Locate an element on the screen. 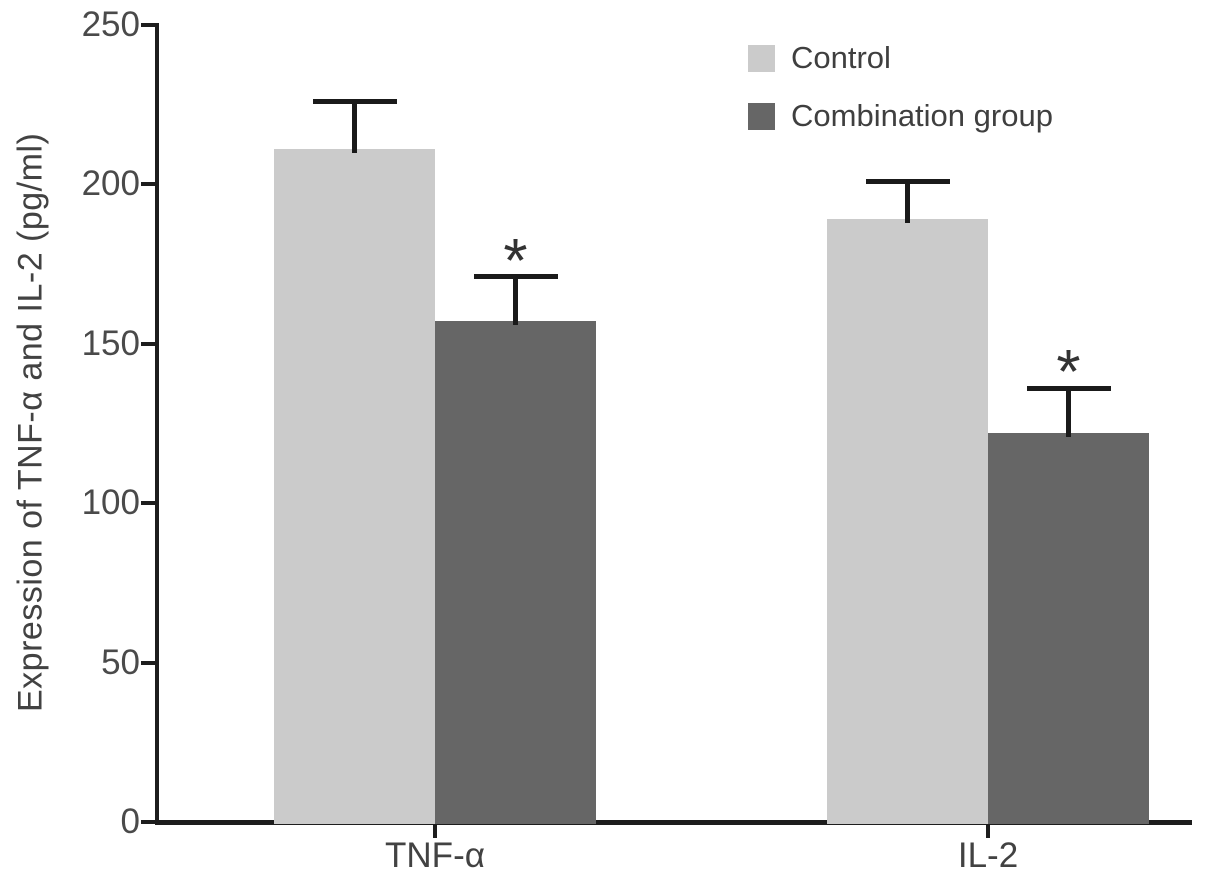 The height and width of the screenshot is (889, 1205). x-tick-tnf is located at coordinates (435, 831).